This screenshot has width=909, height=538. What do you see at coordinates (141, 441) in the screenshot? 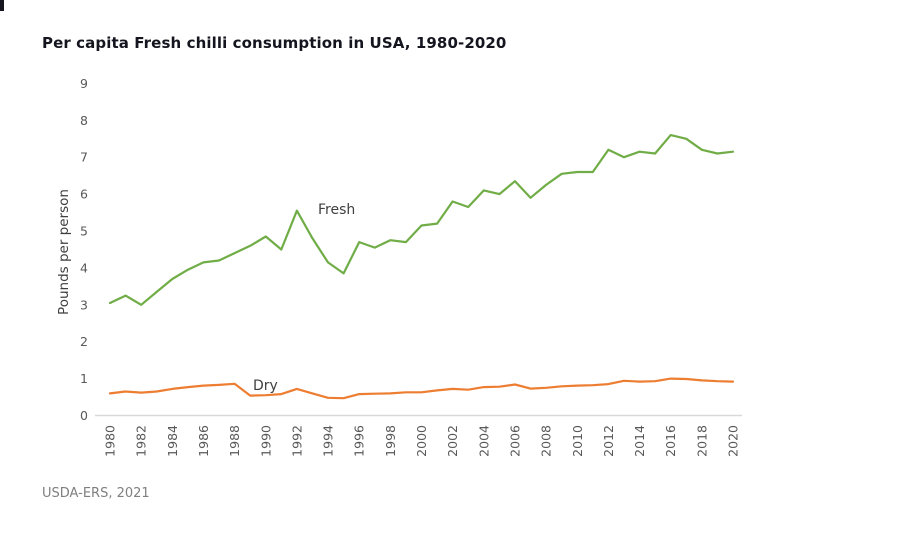
I see `x-axis-tick-label: 1982` at bounding box center [141, 441].